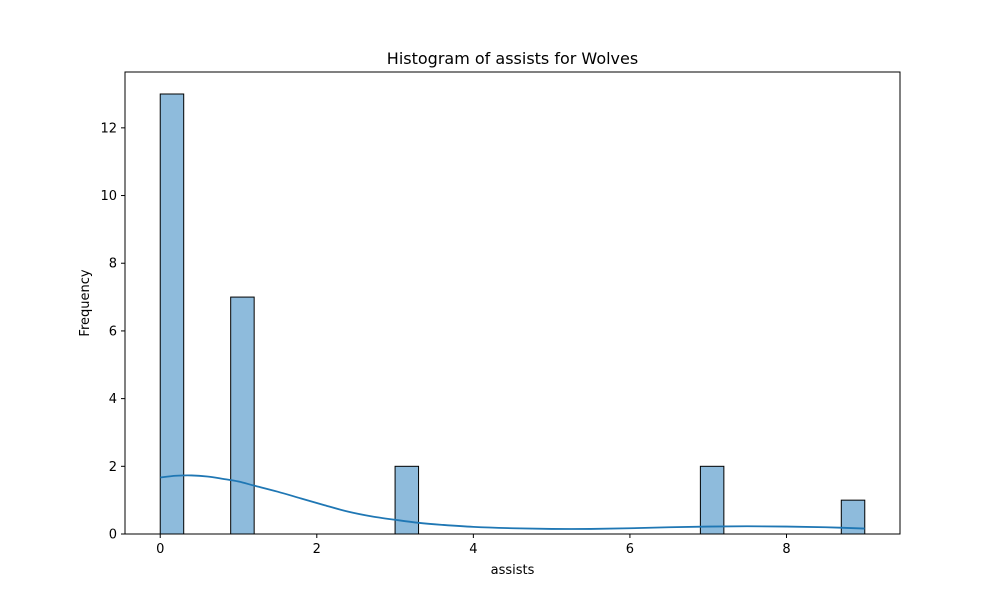 This screenshot has height=604, width=1000. I want to click on x-axis-label: assists, so click(513, 570).